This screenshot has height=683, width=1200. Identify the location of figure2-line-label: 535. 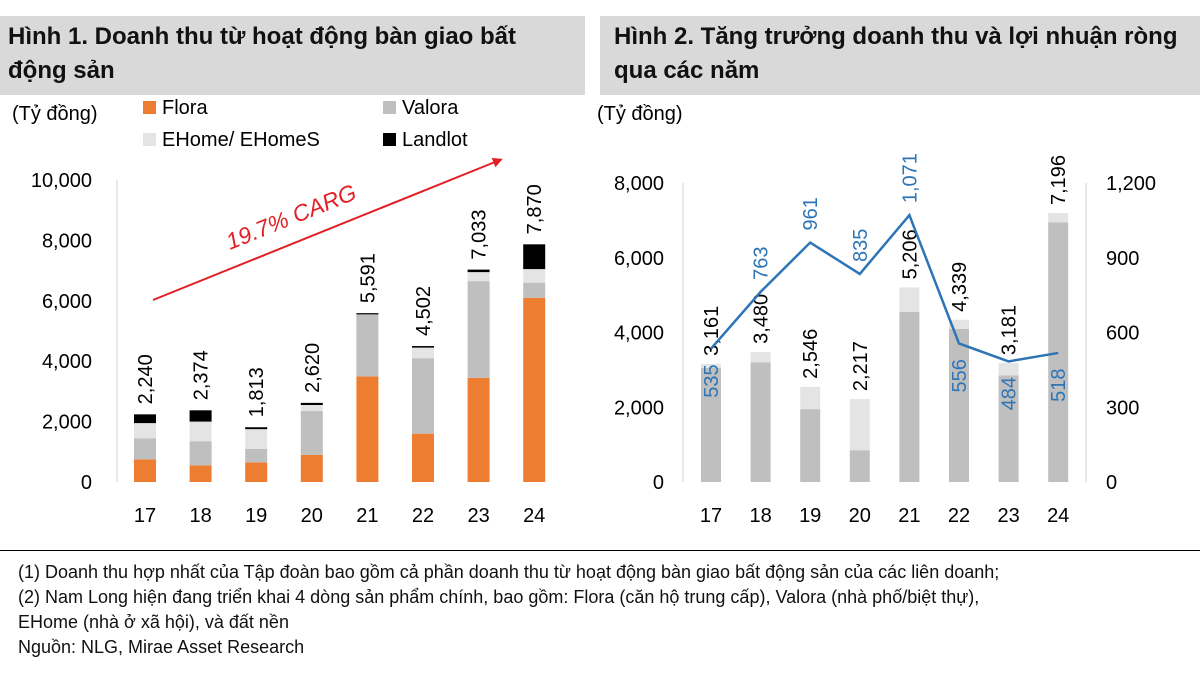
(712, 380).